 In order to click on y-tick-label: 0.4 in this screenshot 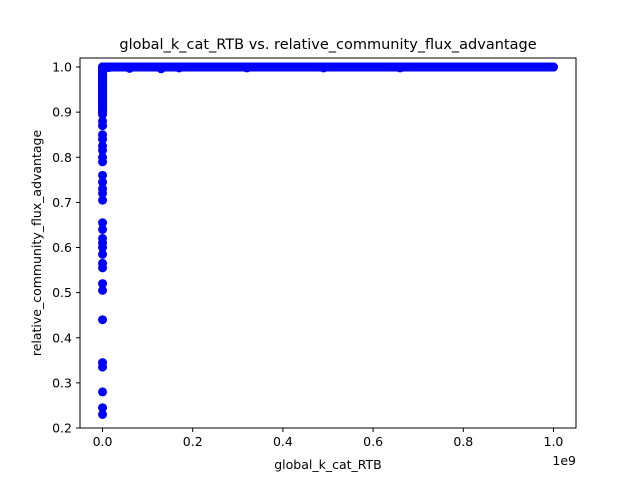, I will do `click(62, 337)`.